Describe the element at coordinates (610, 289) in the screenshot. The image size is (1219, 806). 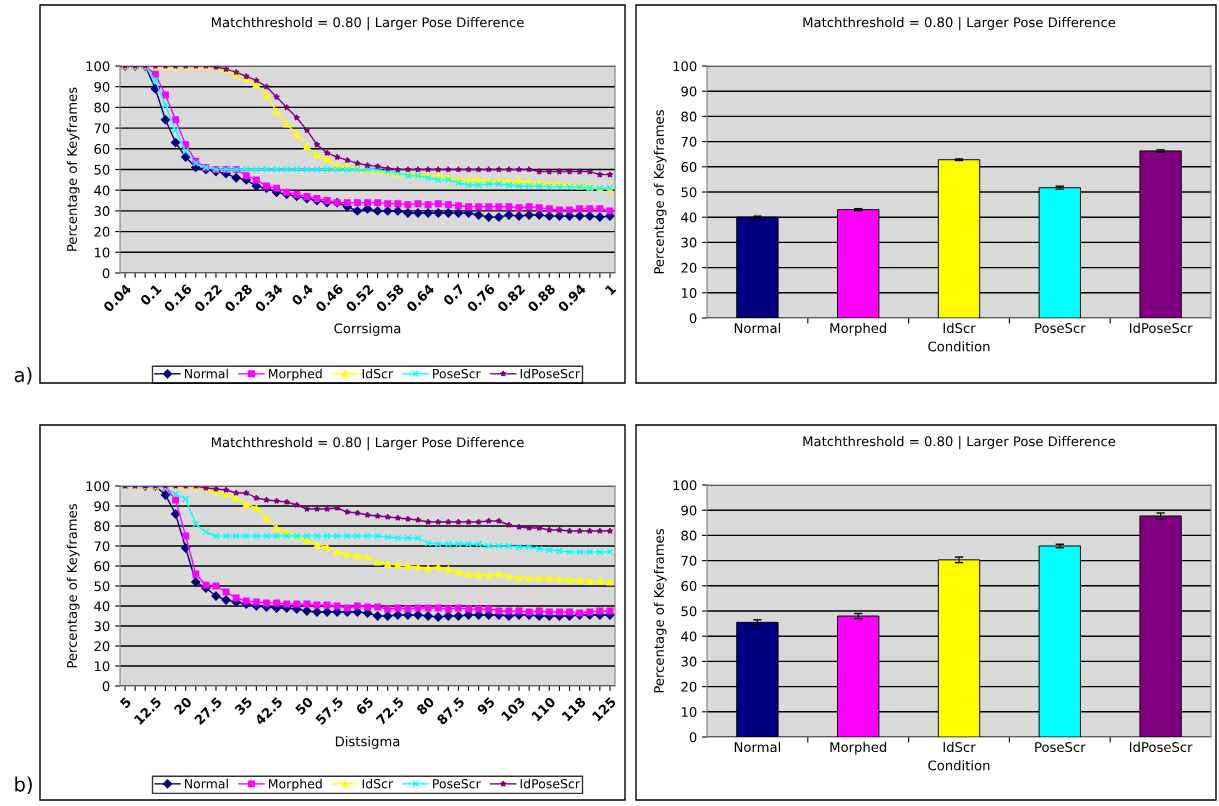
I see `x-tick-label: 1` at that location.